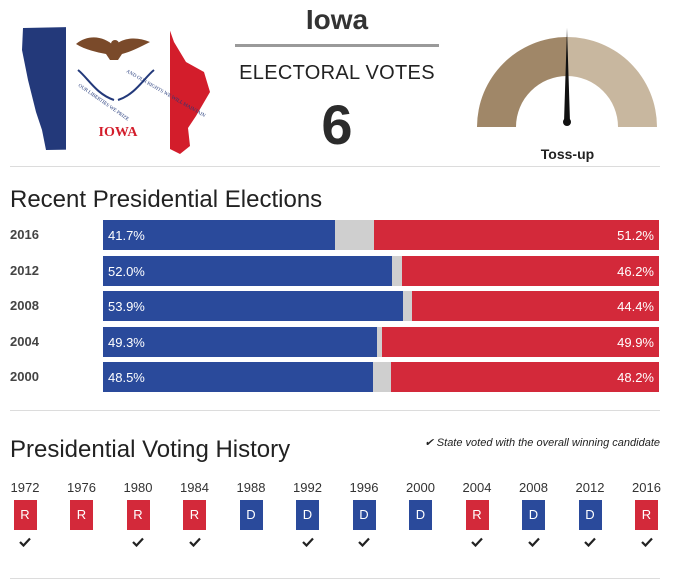 The width and height of the screenshot is (675, 588). What do you see at coordinates (516, 235) in the screenshot?
I see `rep-bar: 51.2%` at bounding box center [516, 235].